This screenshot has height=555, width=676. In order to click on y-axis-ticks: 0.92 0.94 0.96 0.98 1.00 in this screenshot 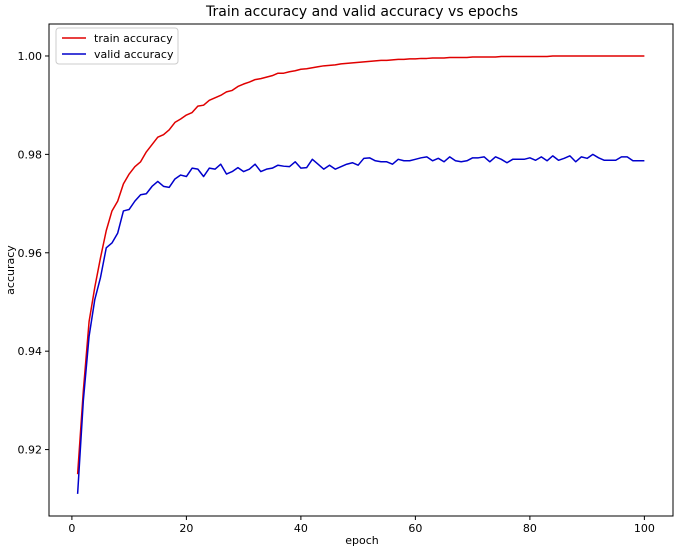, I will do `click(33, 253)`.